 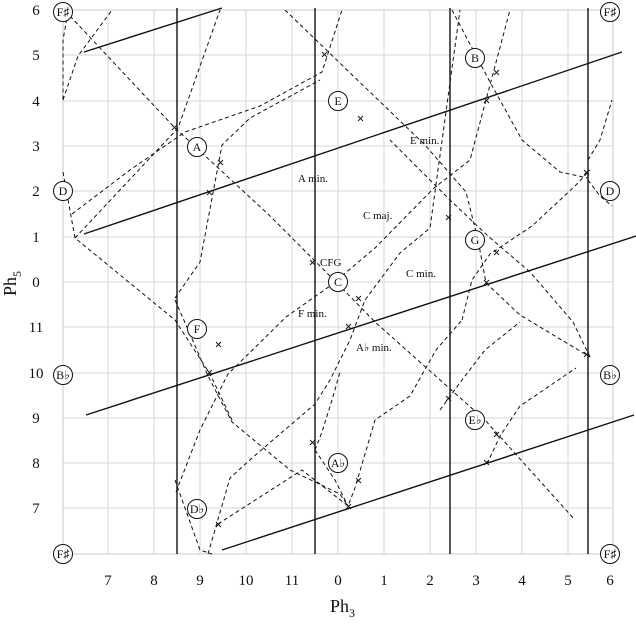 I want to click on x-axis-ticks: 7 8 9 10 11 0 1 2 3 4 5 6, so click(x=359, y=581).